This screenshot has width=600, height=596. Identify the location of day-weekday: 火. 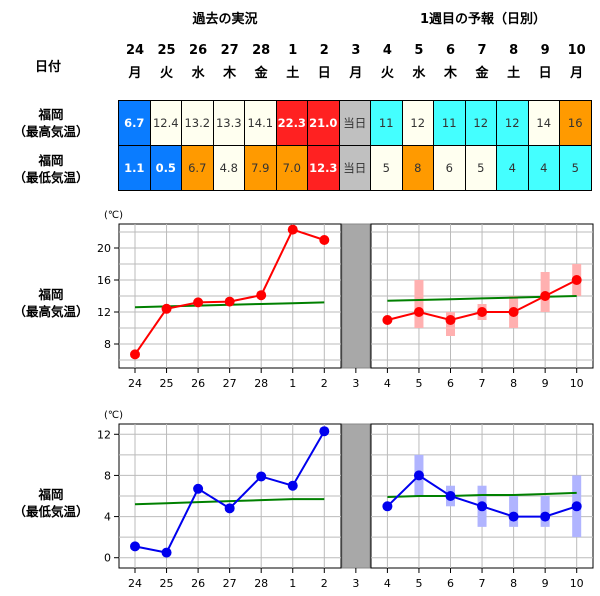
(167, 73).